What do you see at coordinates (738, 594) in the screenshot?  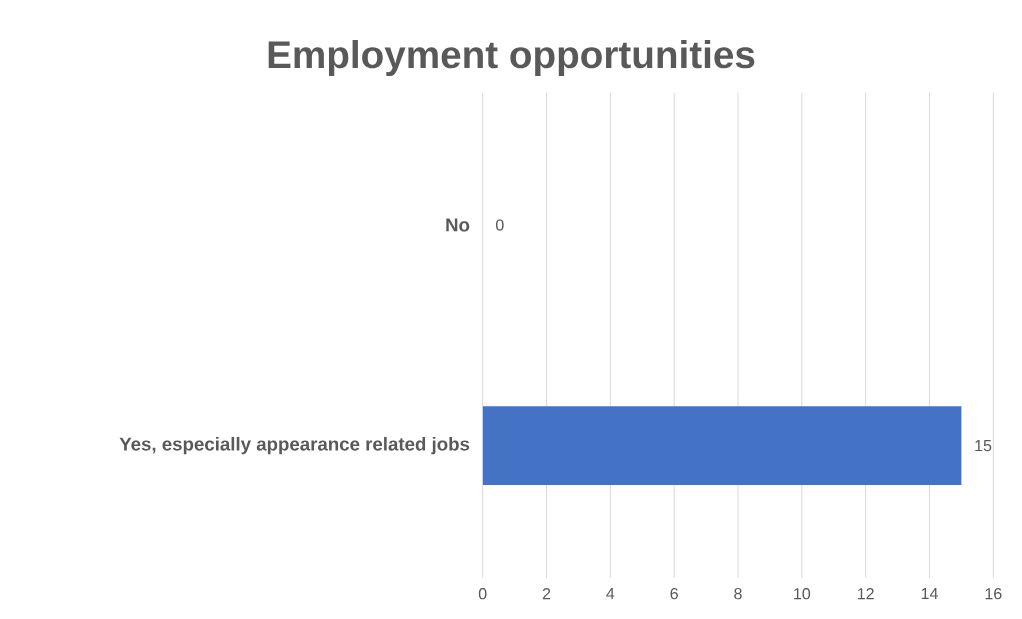 I see `x-tick-label: 8` at bounding box center [738, 594].